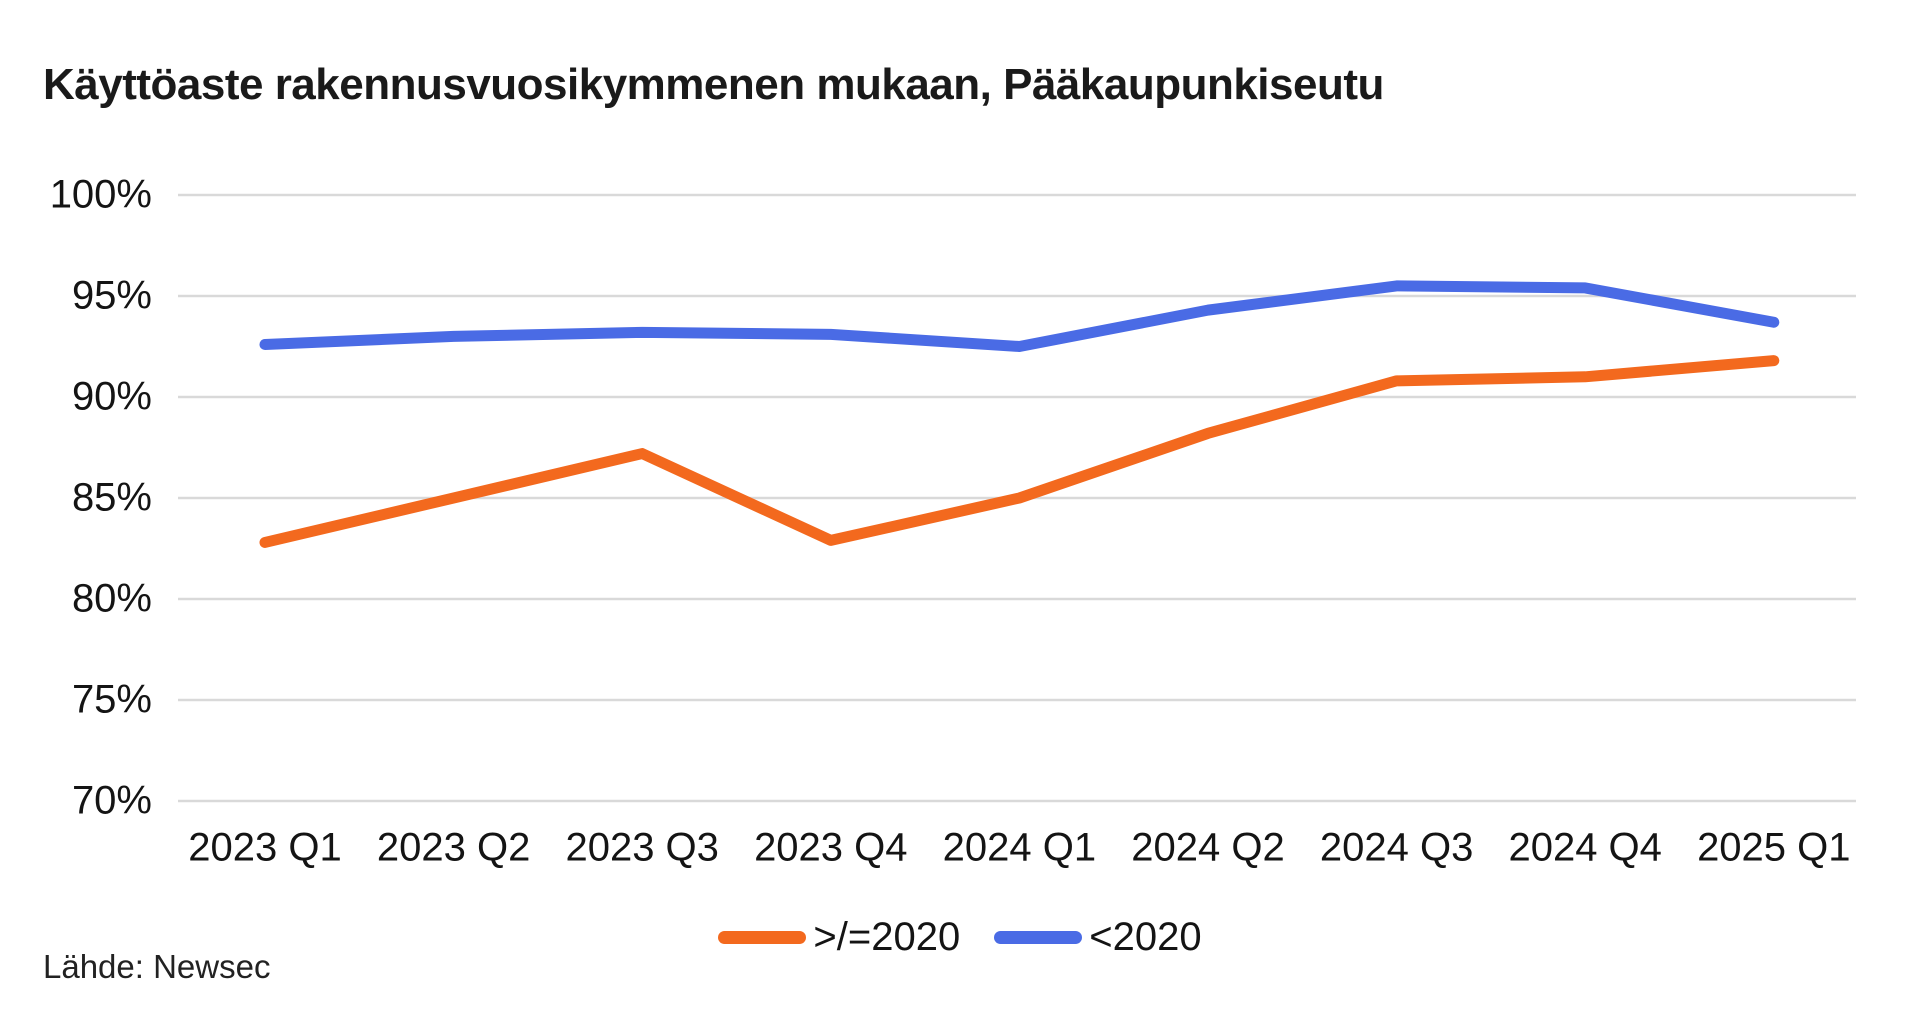 The image size is (1920, 1010). Describe the element at coordinates (1038, 937) in the screenshot. I see `legend-swatch-blue-icon` at that location.